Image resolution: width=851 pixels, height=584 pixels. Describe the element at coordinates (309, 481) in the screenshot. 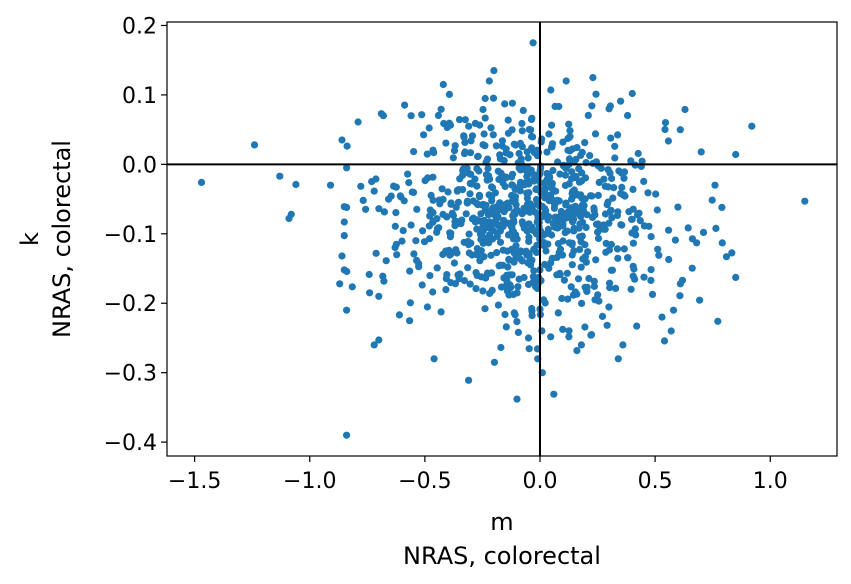

I see `x-tick-label: −1.0` at that location.